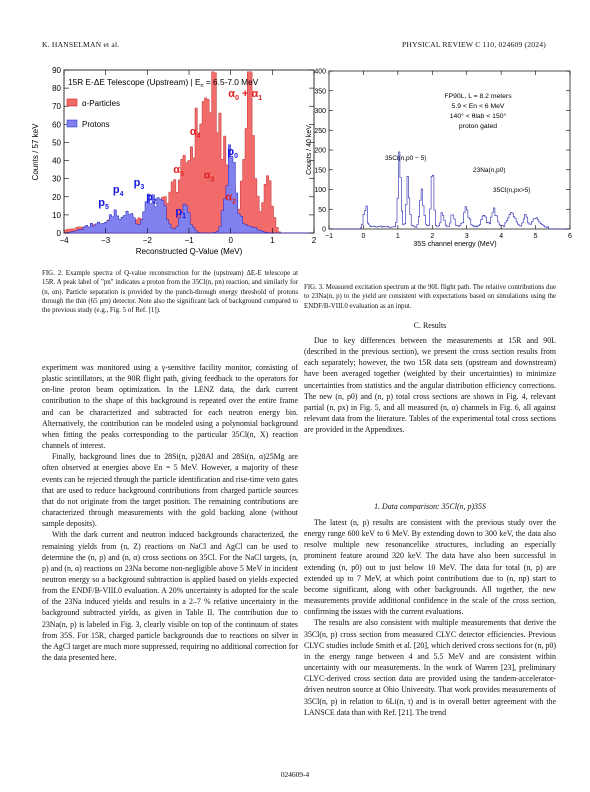  Describe the element at coordinates (81, 44) in the screenshot. I see `running-header-authors: K. HANSELMAN et al.` at that location.